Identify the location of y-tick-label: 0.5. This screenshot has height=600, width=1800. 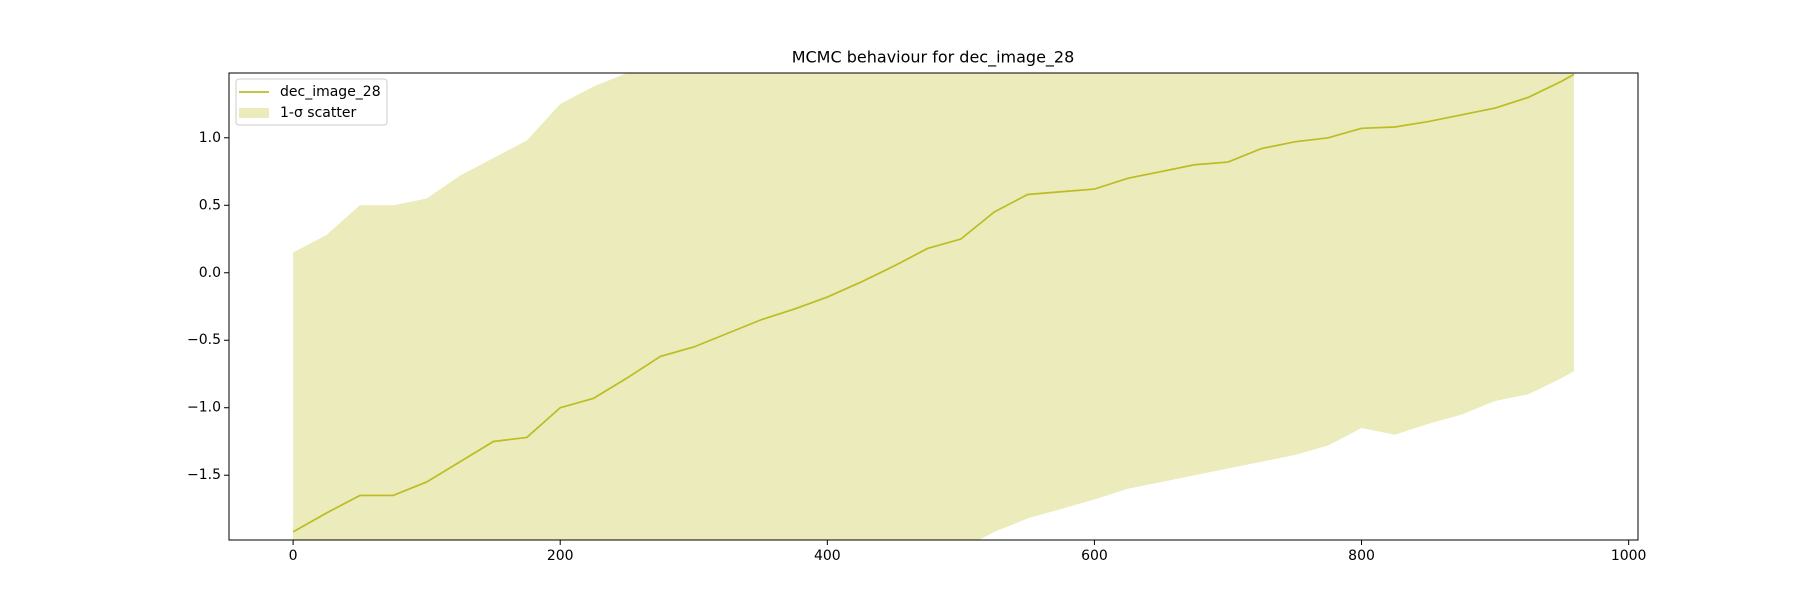
(210, 205).